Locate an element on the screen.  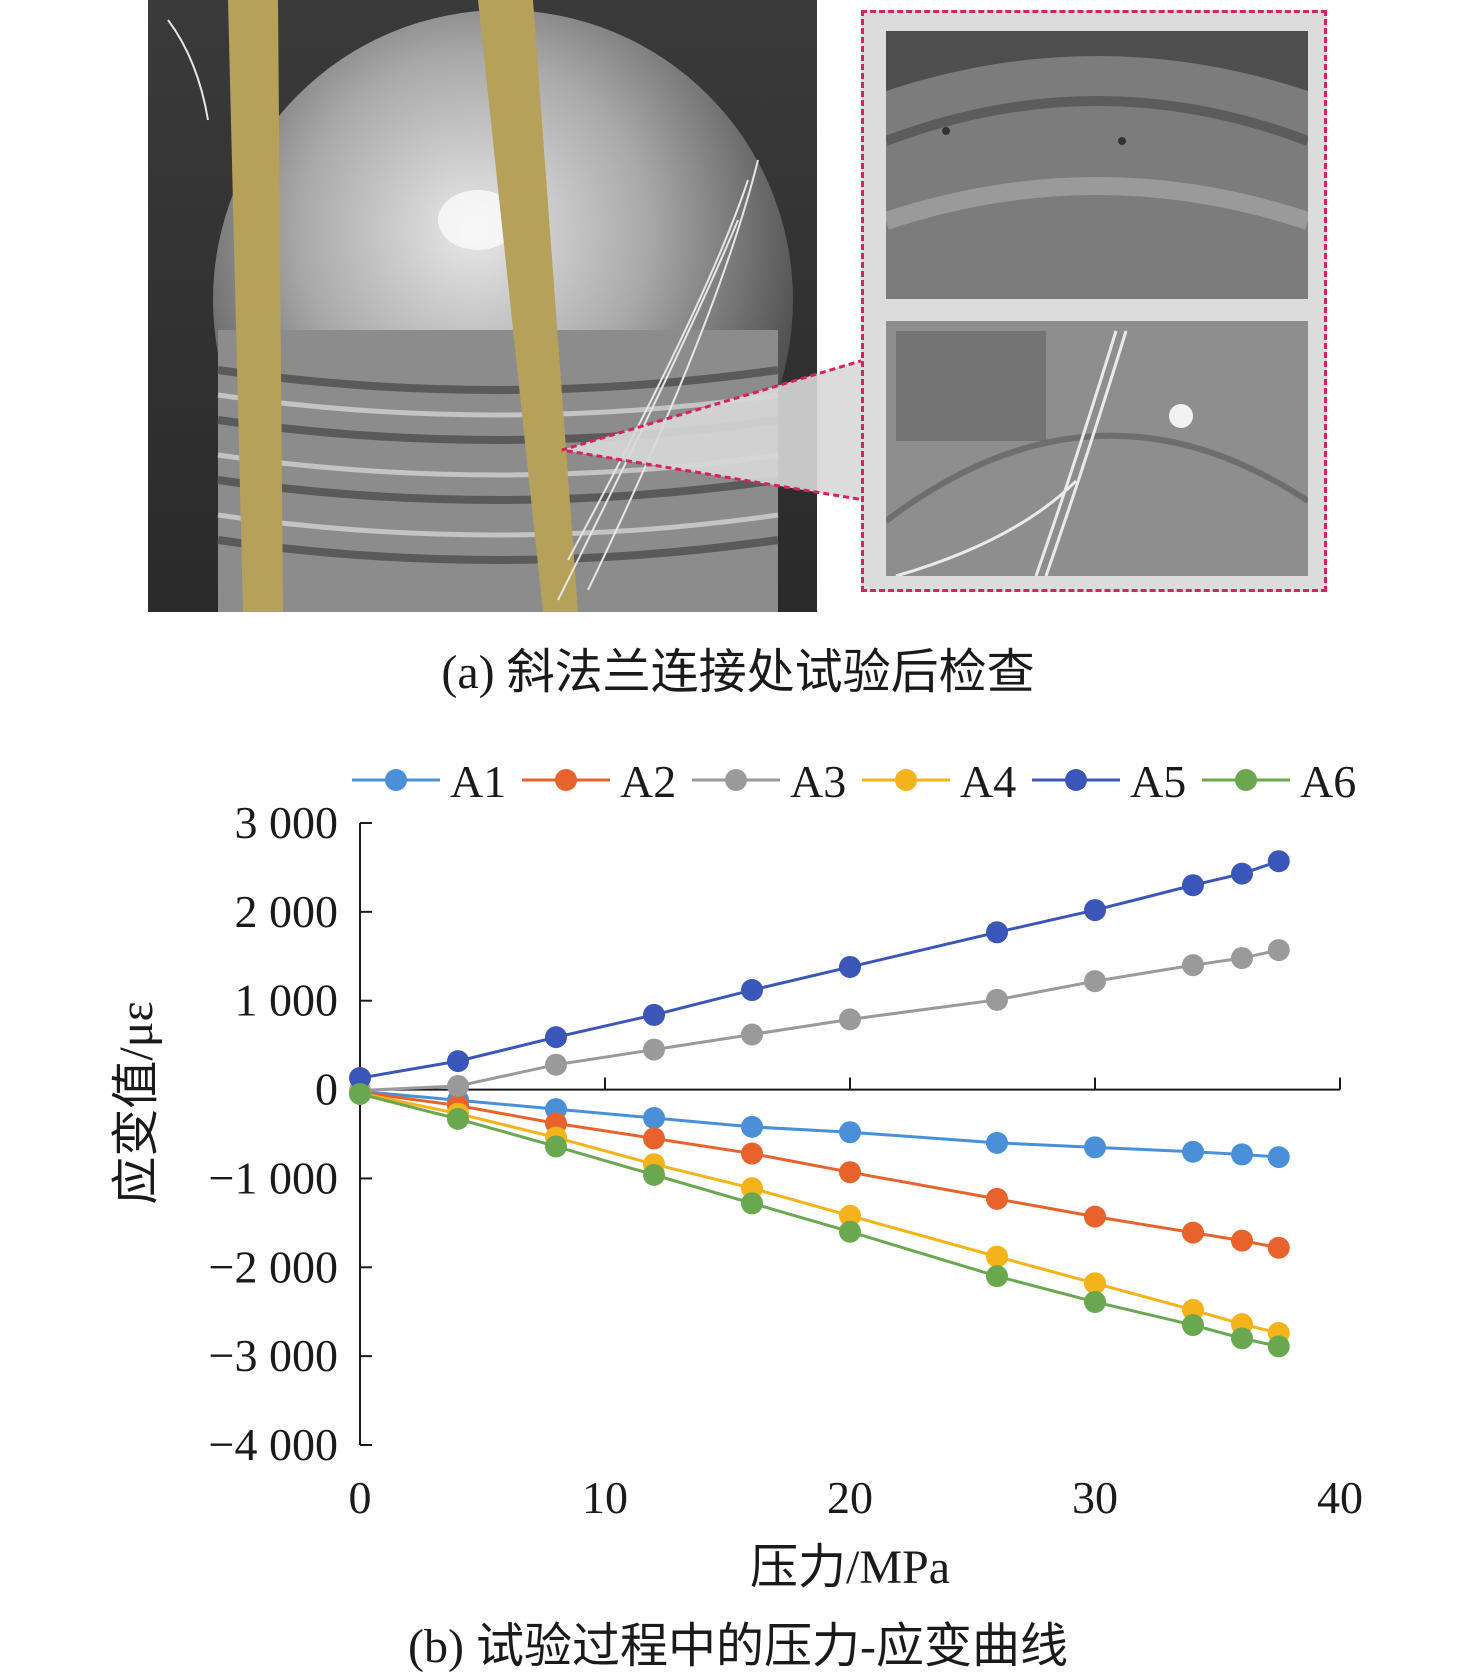
legend-label: A6 is located at coordinates (1328, 781).